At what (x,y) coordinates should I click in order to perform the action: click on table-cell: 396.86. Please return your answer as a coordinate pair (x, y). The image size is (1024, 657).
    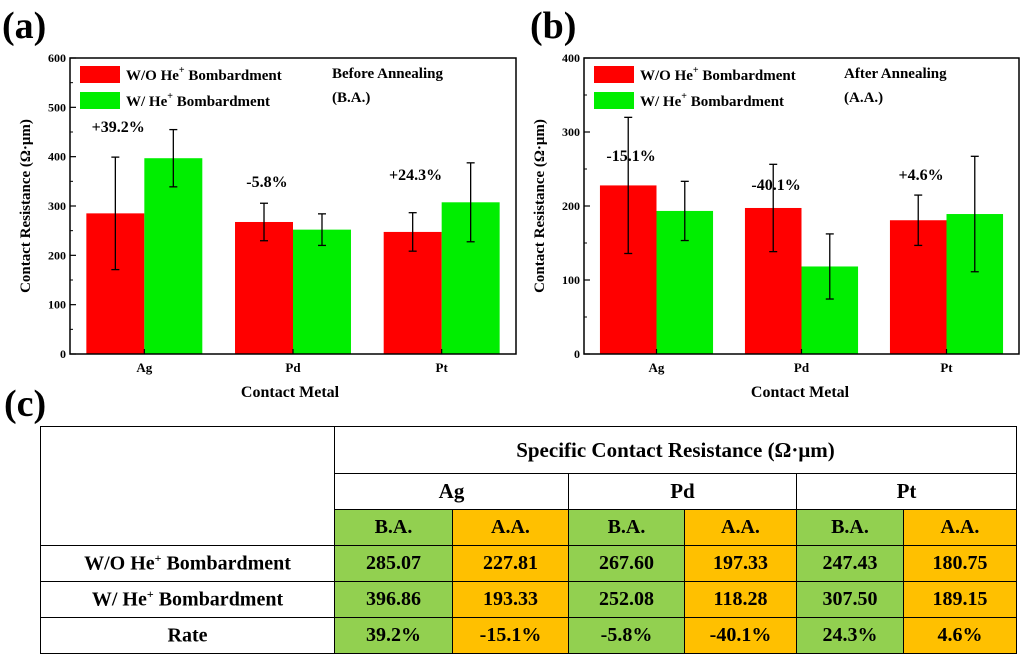
    Looking at the image, I should click on (393, 599).